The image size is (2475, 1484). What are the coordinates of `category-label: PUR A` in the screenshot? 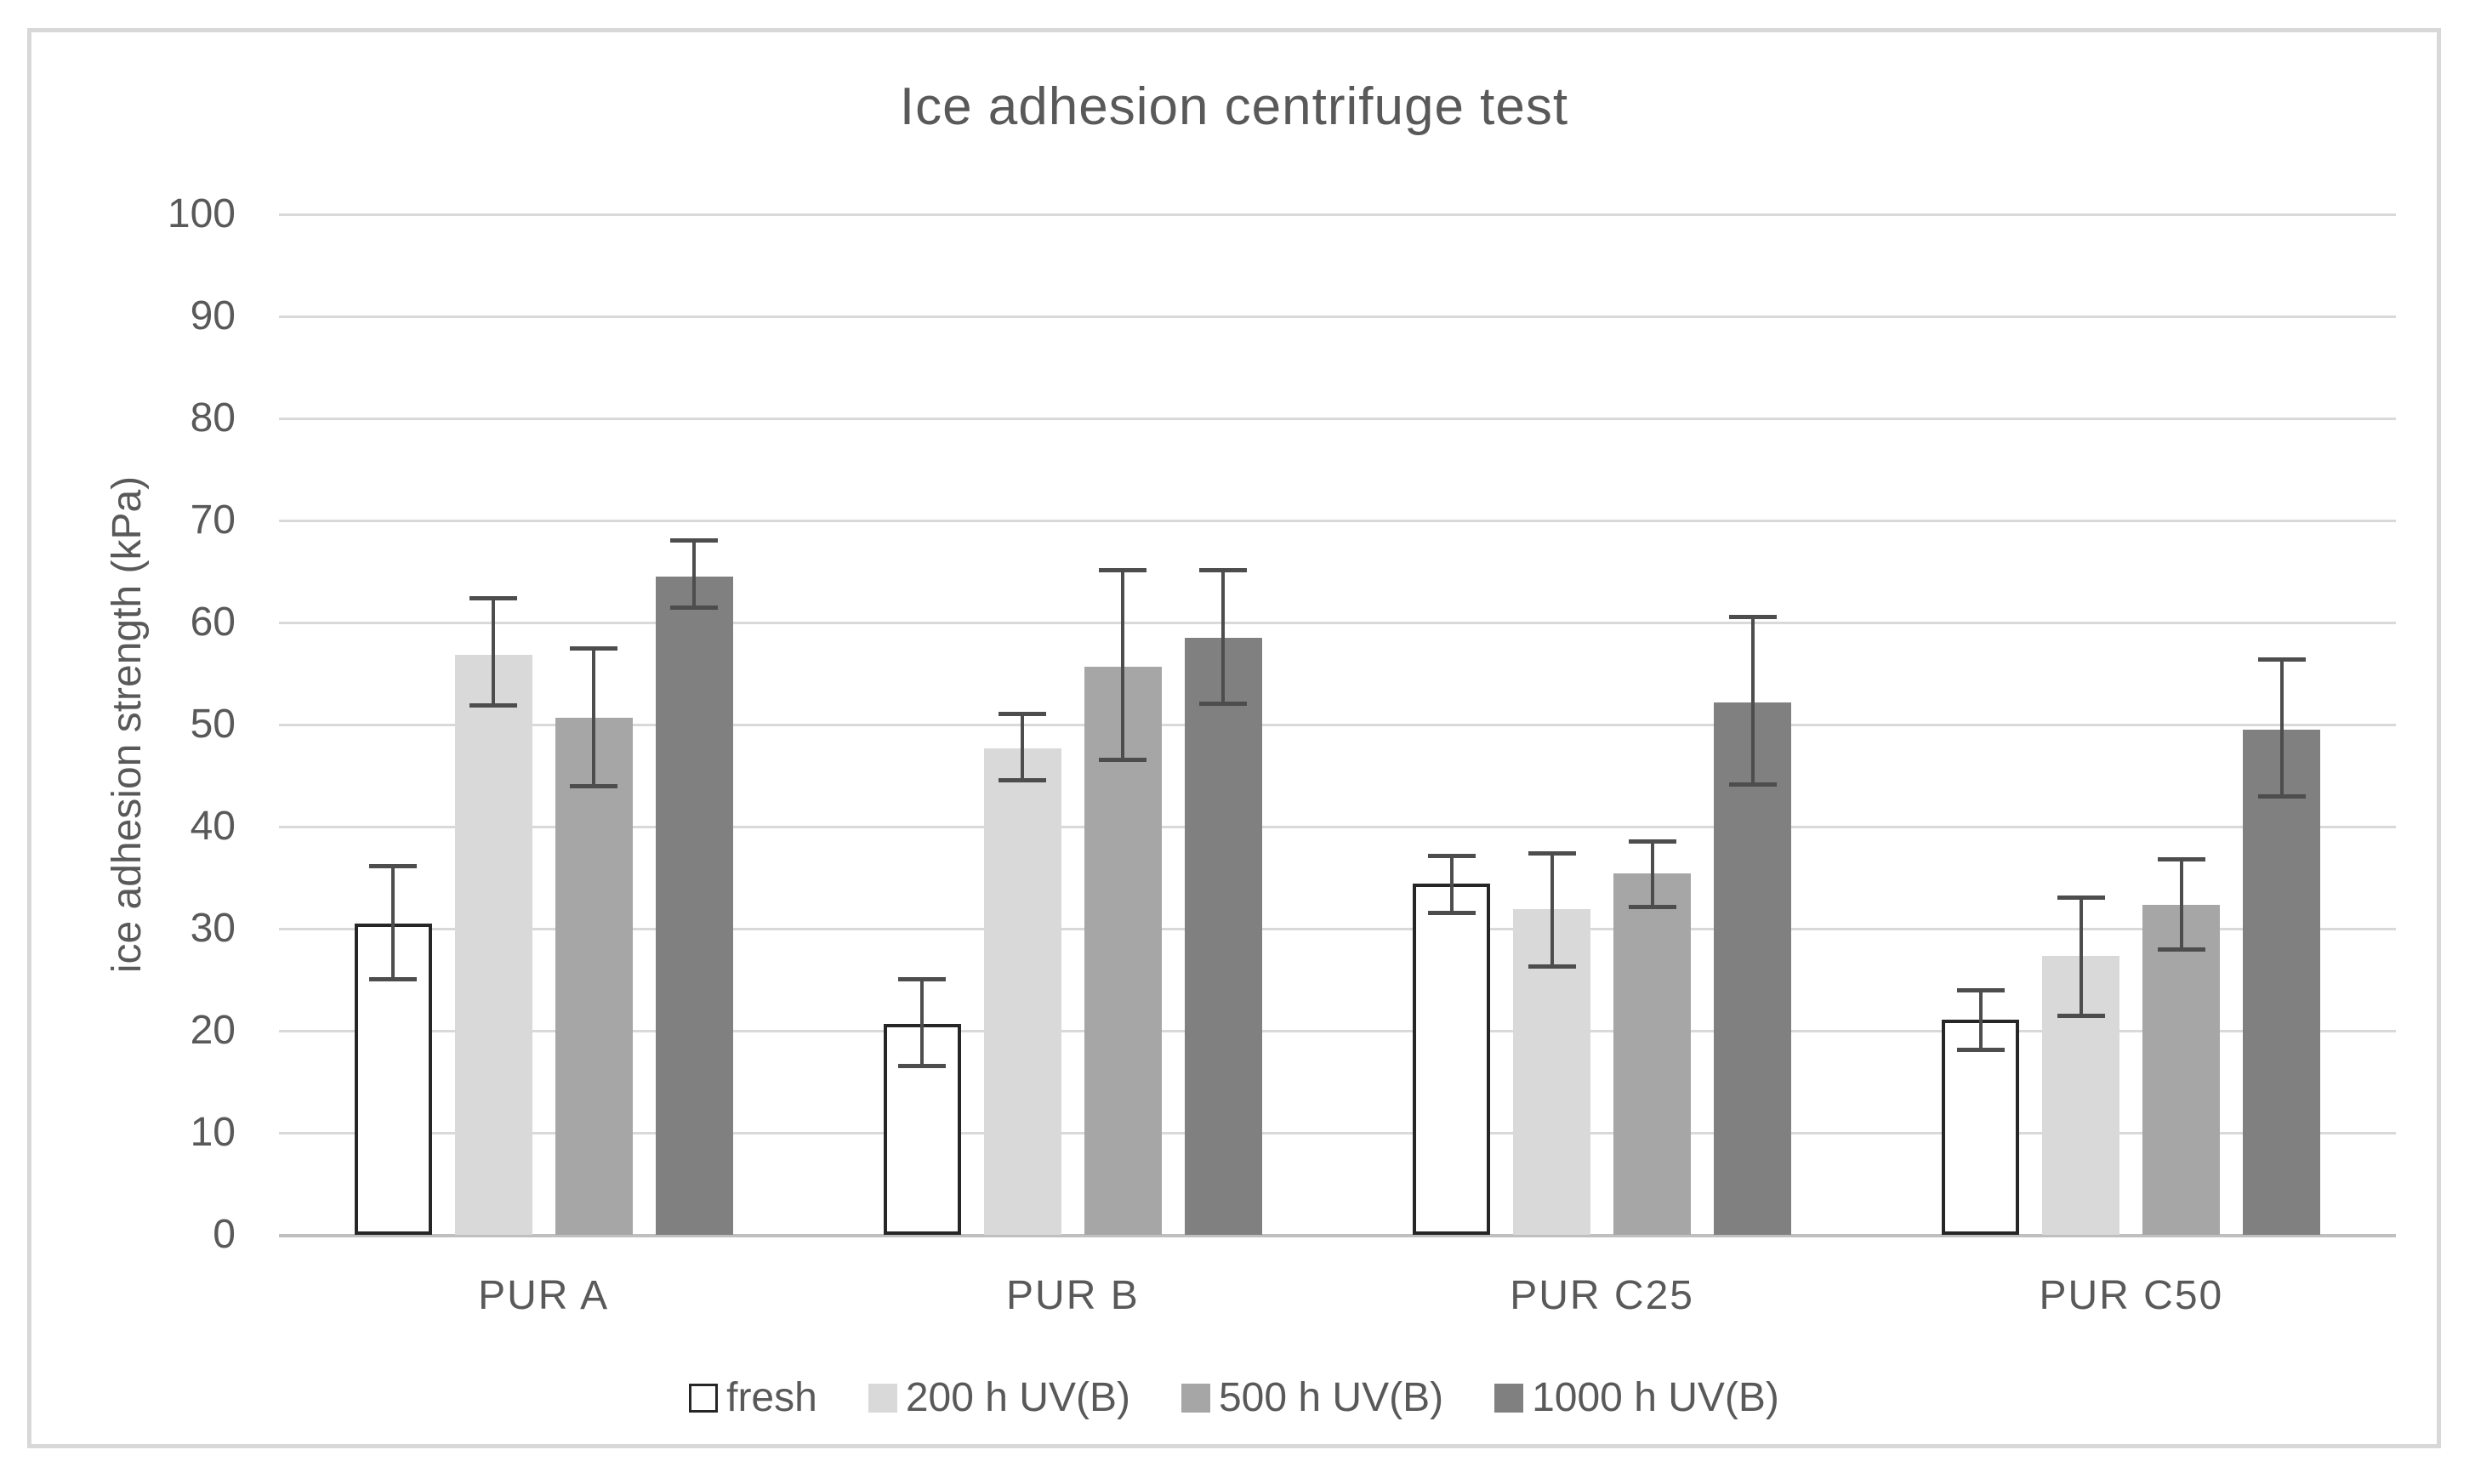 It's located at (544, 1295).